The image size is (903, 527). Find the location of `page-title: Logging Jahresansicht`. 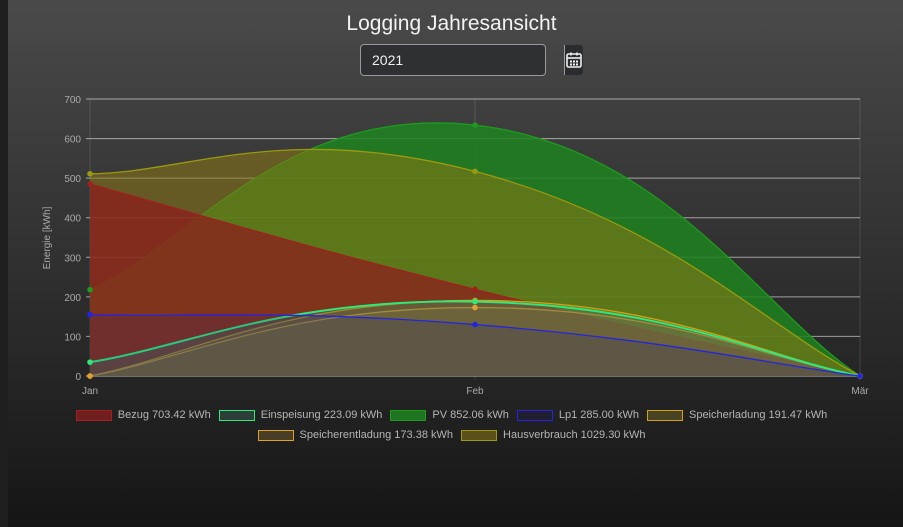

page-title: Logging Jahresansicht is located at coordinates (451, 23).